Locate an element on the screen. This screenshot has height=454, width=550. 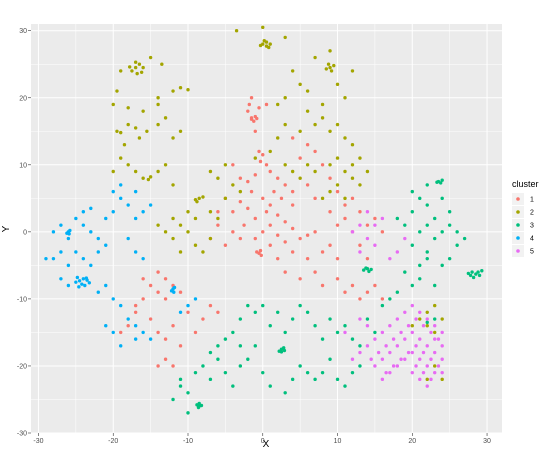
x-tick-label: 30 is located at coordinates (487, 441).